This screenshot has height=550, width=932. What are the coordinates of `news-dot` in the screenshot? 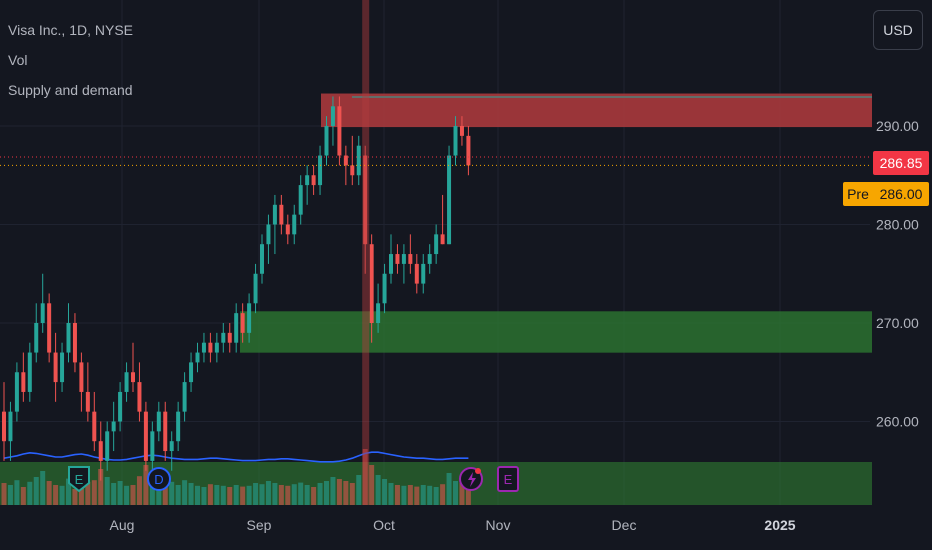 It's located at (478, 471).